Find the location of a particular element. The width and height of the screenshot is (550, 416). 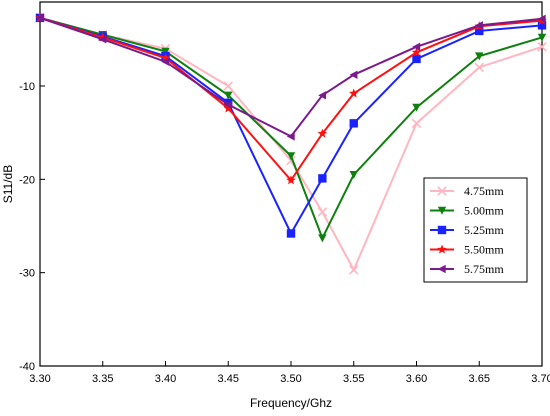

y-tick-label: -30 is located at coordinates (27, 274).